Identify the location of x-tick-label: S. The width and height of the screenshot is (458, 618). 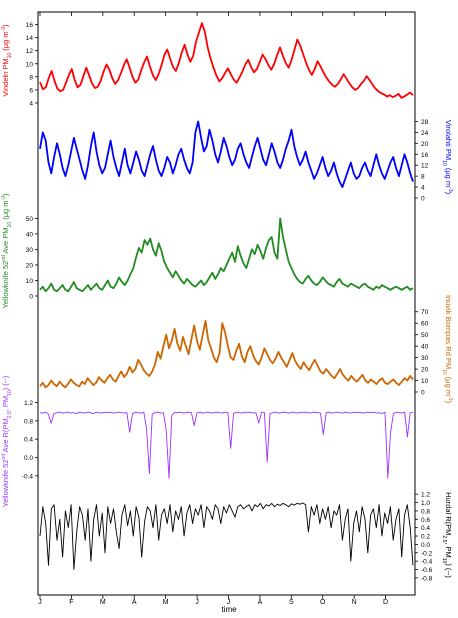
(291, 602).